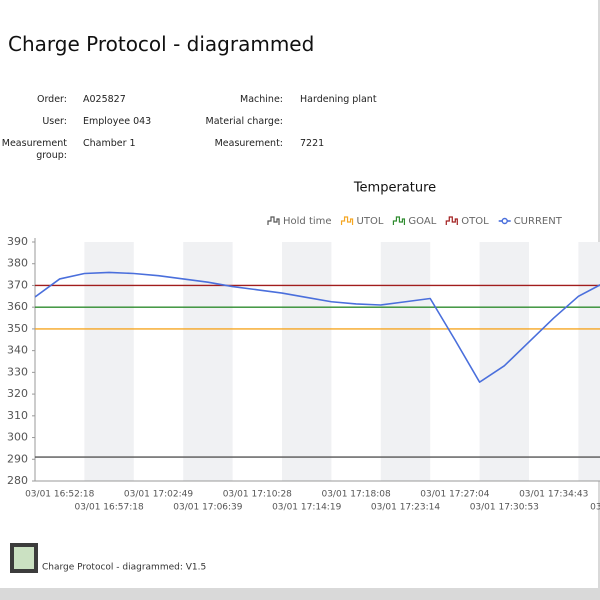 Image resolution: width=600 pixels, height=600 pixels. I want to click on y-tick-label: 280, so click(17, 480).